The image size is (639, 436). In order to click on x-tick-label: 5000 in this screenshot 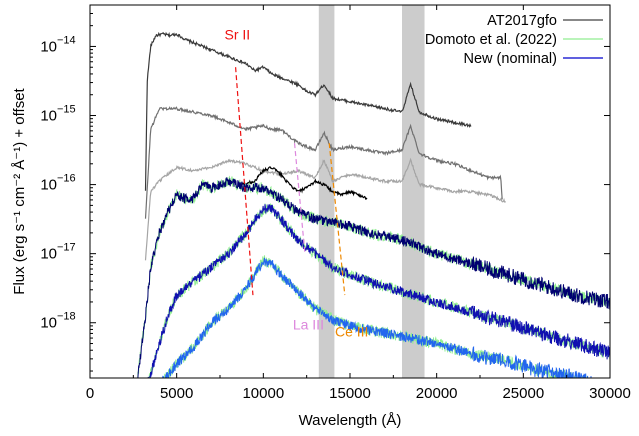, I will do `click(176, 393)`.